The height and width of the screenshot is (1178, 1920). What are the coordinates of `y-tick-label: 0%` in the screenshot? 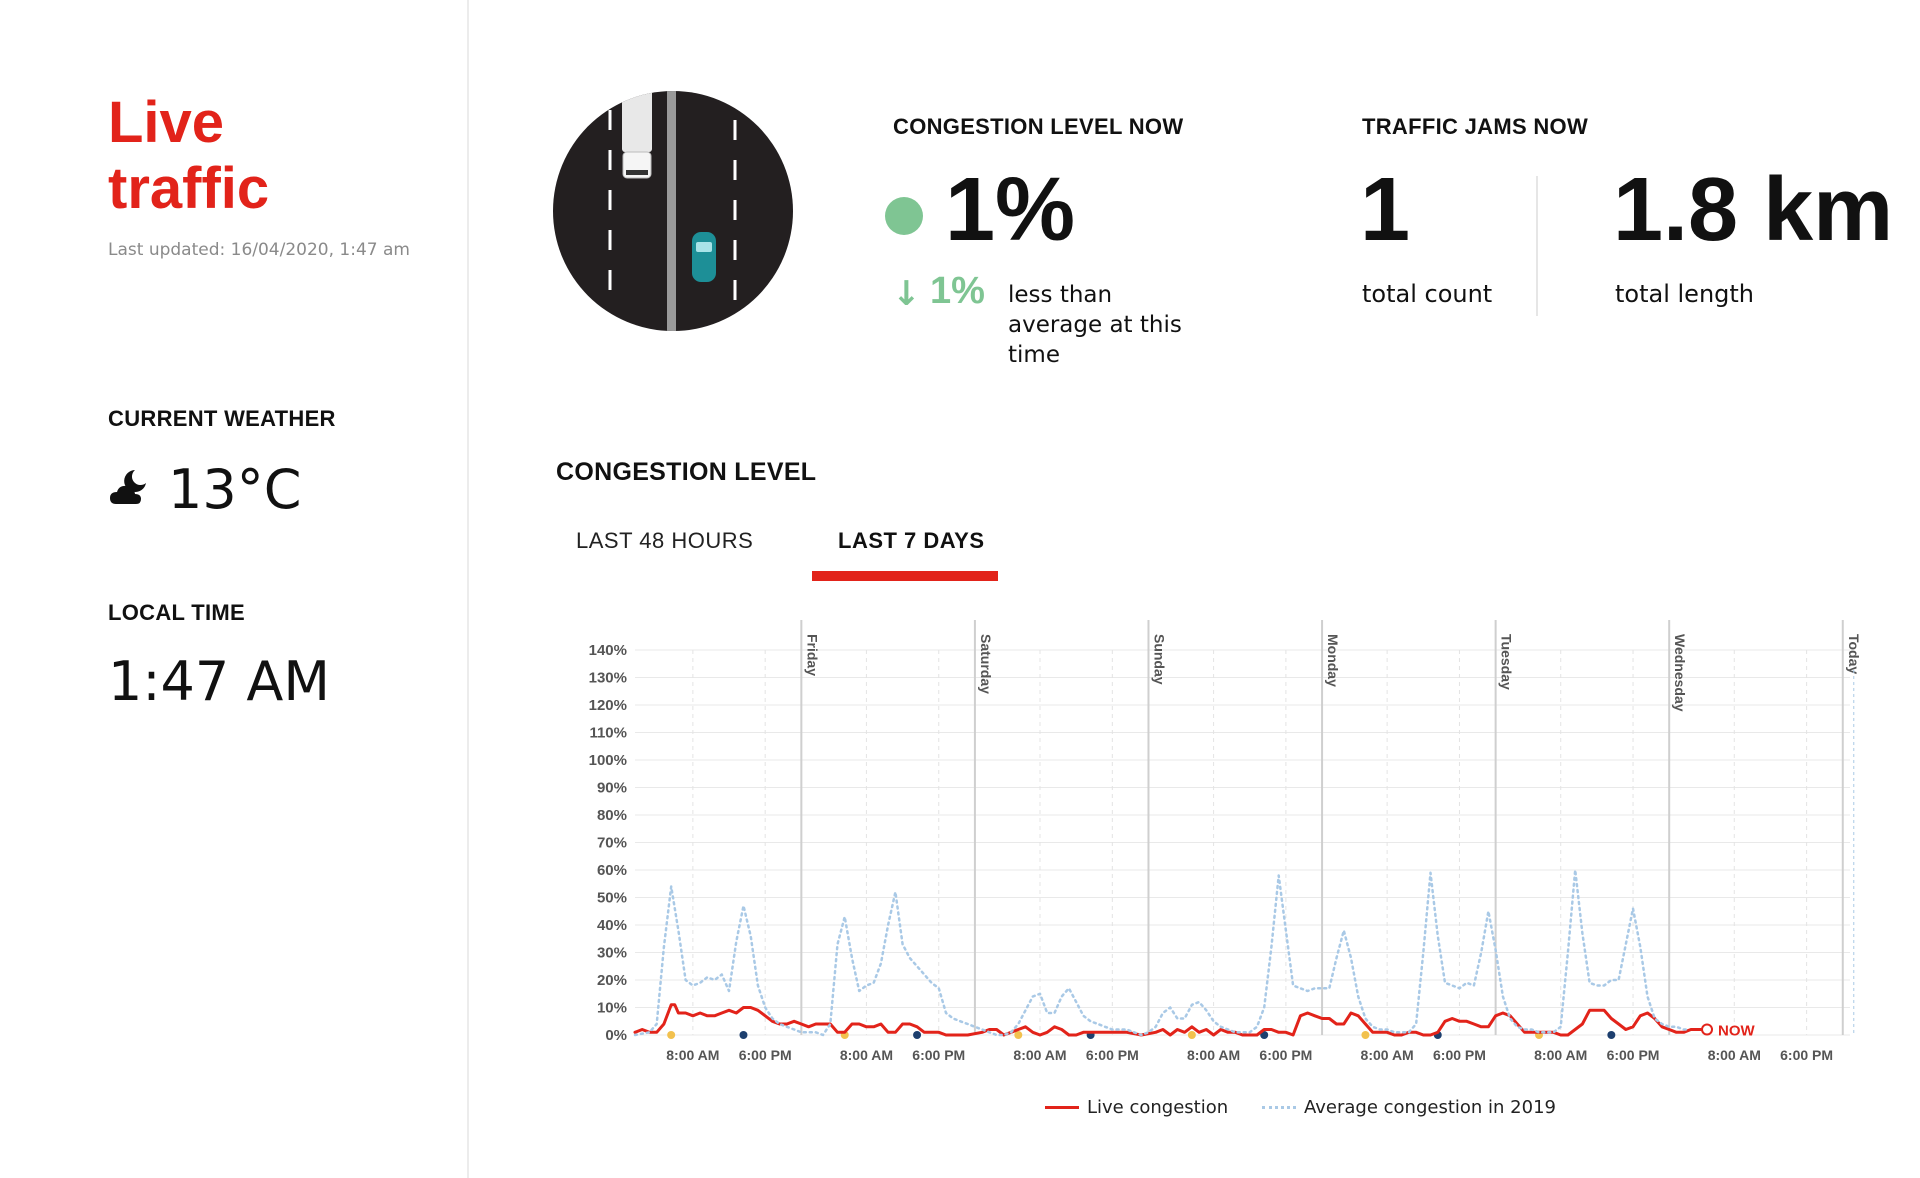 It's located at (616, 1035).